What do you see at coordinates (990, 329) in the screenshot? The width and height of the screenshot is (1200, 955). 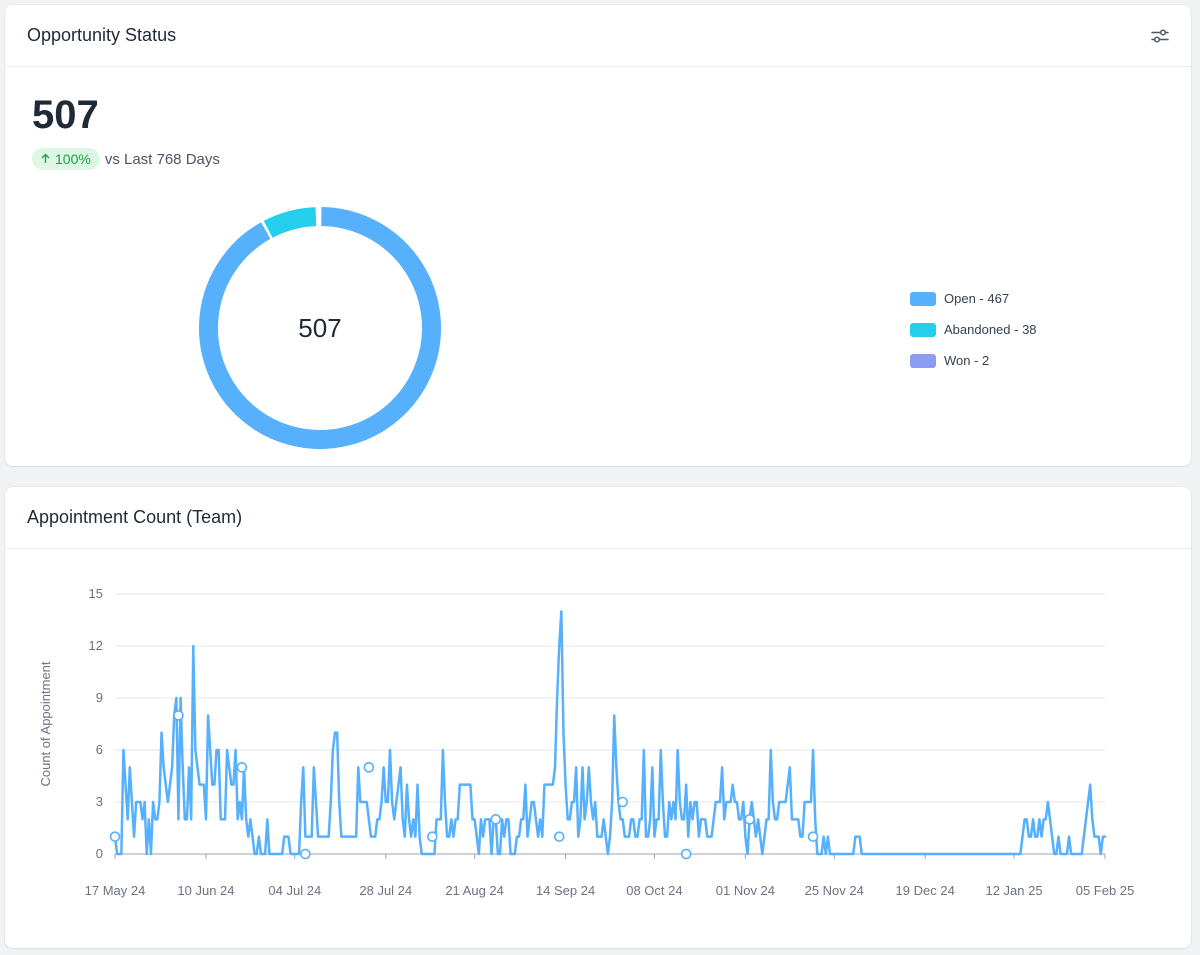 I see `legend-label: Abandoned - 38` at bounding box center [990, 329].